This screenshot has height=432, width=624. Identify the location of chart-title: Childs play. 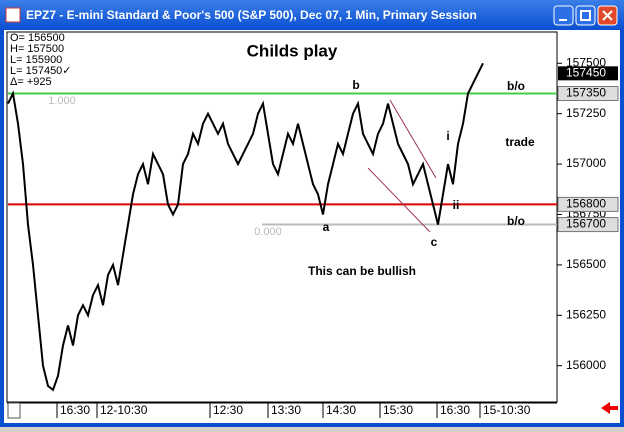
(292, 50).